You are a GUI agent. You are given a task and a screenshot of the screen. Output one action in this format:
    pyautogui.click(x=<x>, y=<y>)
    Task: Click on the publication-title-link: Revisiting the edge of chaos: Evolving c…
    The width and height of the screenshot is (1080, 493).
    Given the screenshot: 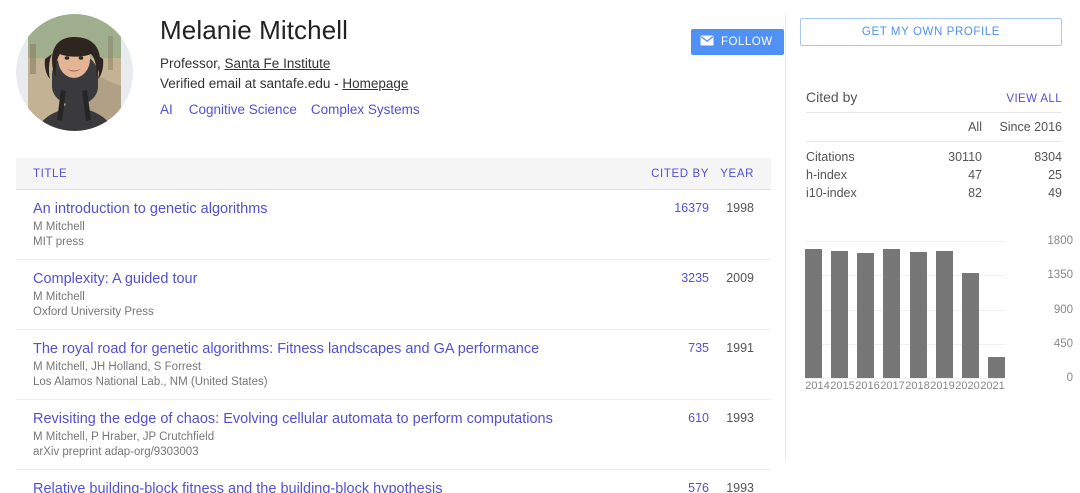 What is the action you would take?
    pyautogui.click(x=293, y=419)
    